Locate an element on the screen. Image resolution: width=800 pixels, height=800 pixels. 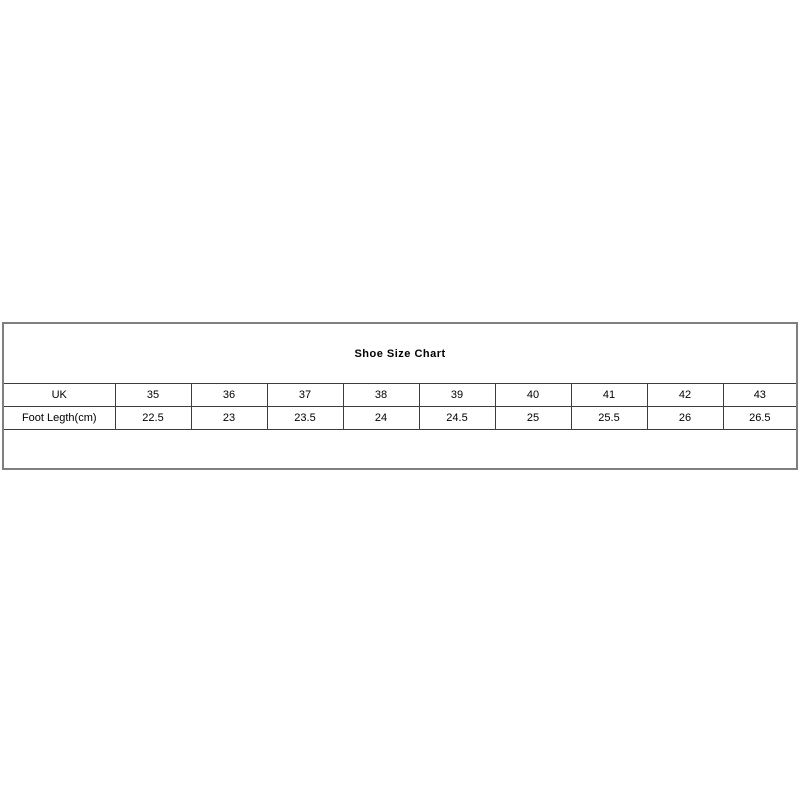
foot-length-row-label: Foot Legth(cm) is located at coordinates (59, 418).